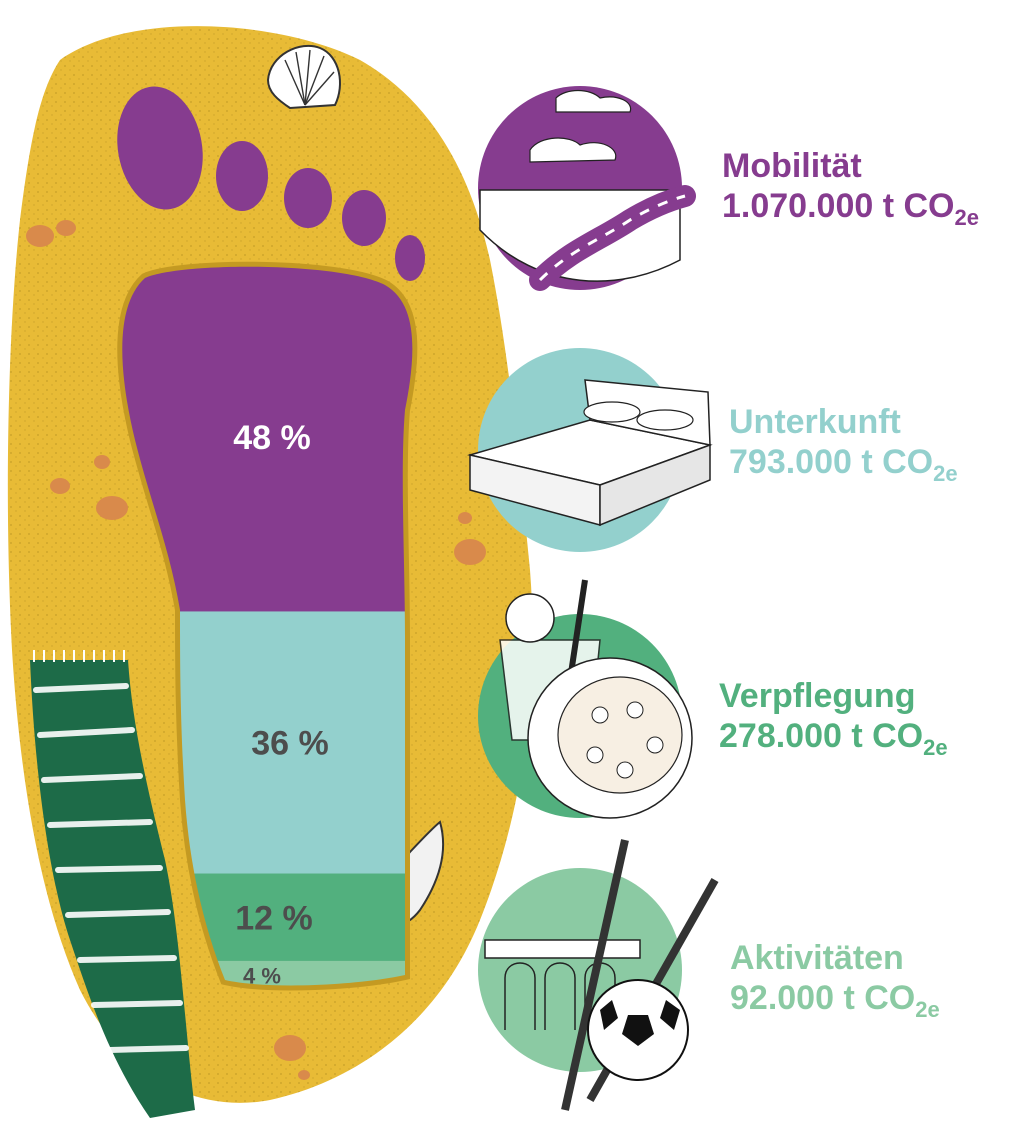  I want to click on legend-value: 278.000 t CO2e, so click(833, 739).